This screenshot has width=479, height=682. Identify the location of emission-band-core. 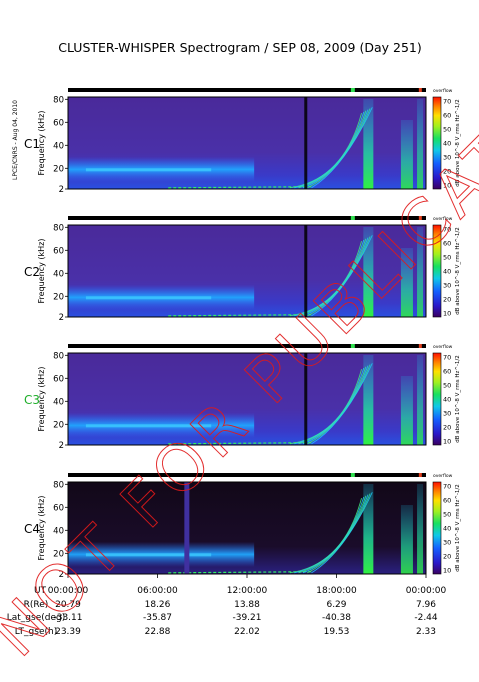
(148, 426).